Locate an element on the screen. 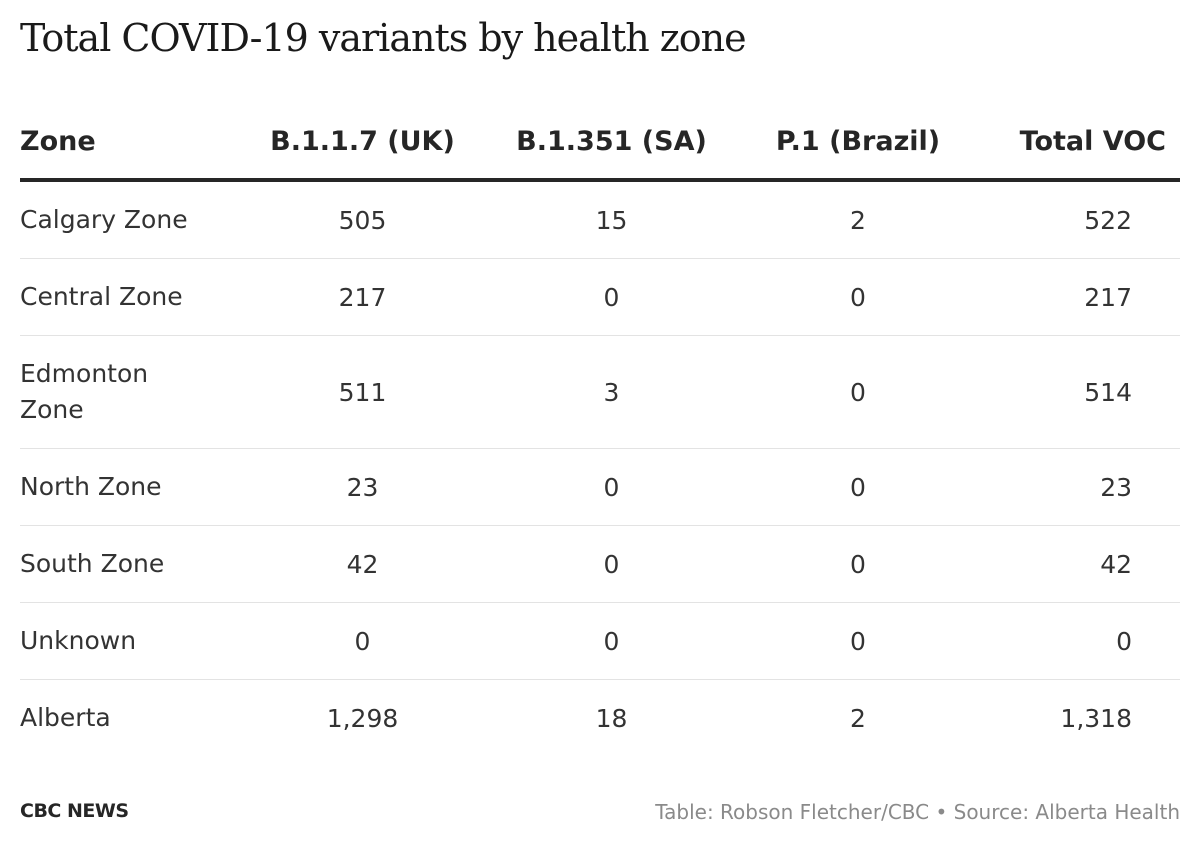  table-row: Central Zone 217 0 0 217 is located at coordinates (600, 297).